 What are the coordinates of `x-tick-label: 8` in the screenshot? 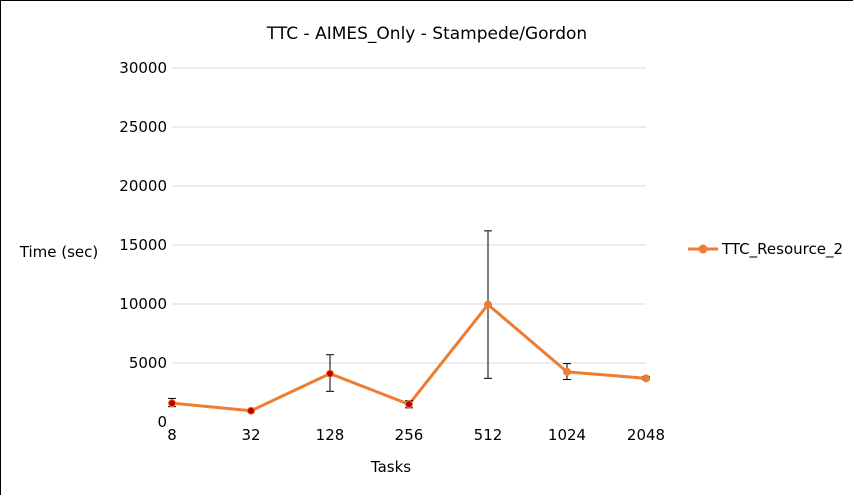 It's located at (172, 435).